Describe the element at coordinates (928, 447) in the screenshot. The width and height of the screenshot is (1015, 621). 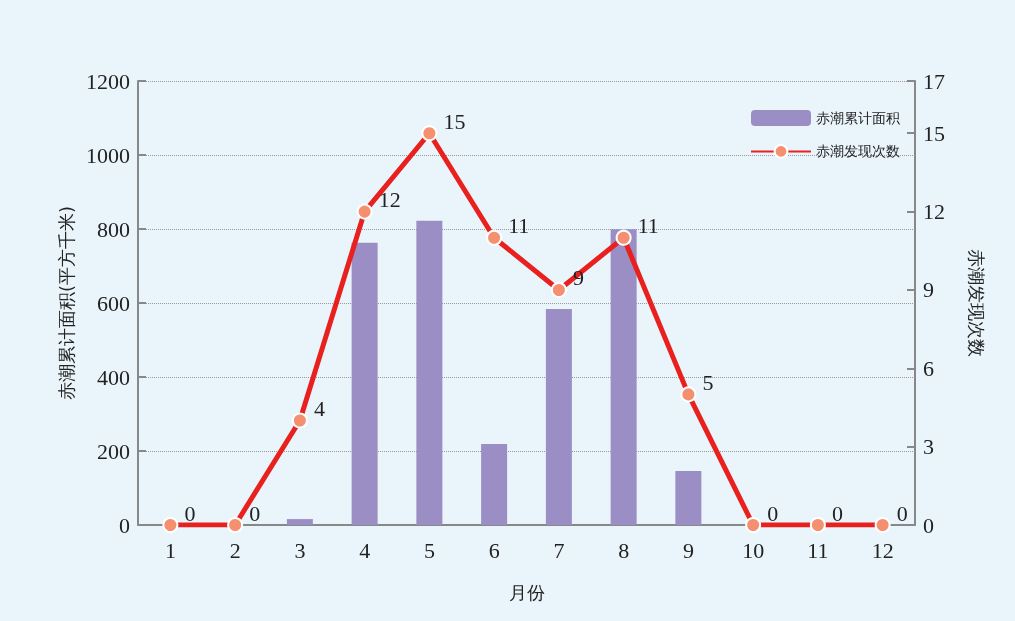
I see `y2-tick-label: 3` at that location.